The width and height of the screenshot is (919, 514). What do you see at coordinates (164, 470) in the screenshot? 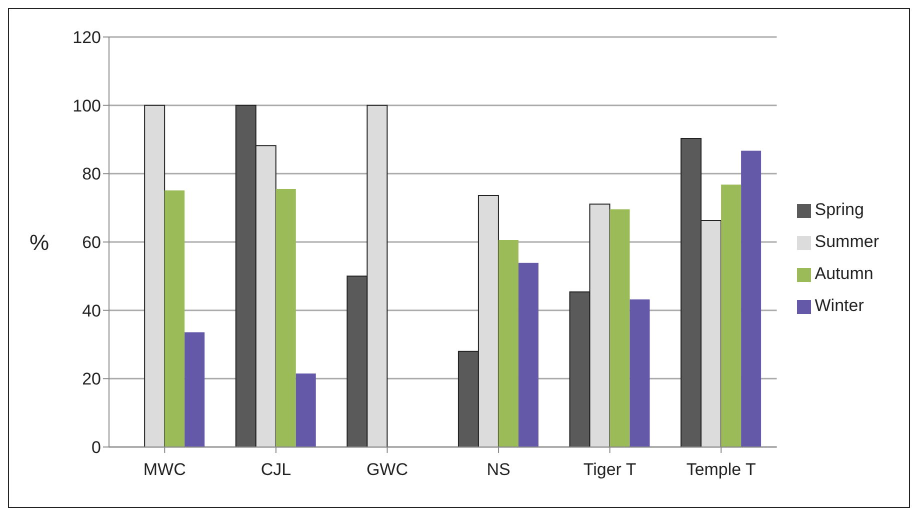
I see `x-tick-label: MWC` at bounding box center [164, 470].